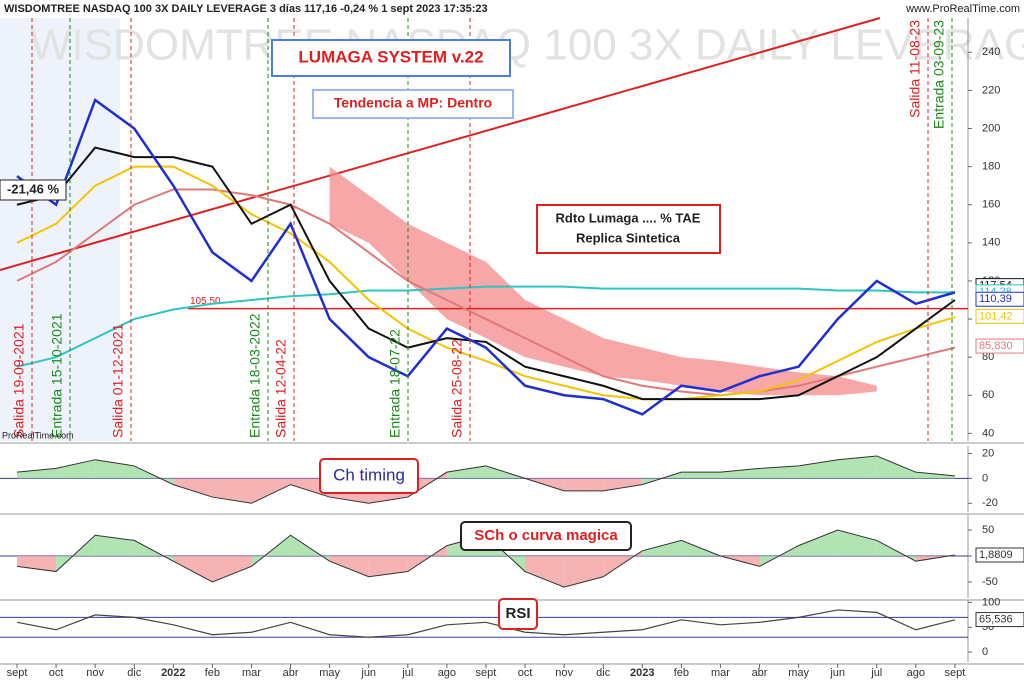 This screenshot has width=1024, height=683. Describe the element at coordinates (991, 205) in the screenshot. I see `y-tick-label: 160` at that location.